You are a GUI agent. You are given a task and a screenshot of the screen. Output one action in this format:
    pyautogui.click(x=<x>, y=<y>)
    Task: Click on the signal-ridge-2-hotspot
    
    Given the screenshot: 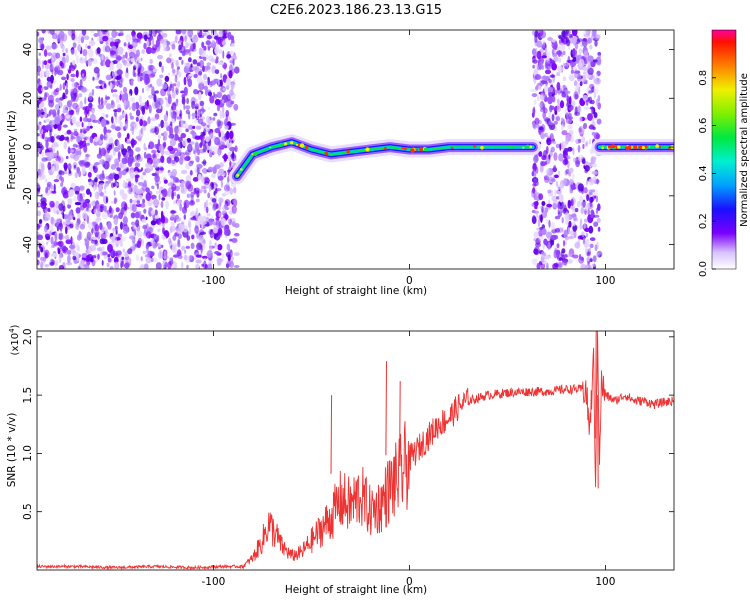 What is the action you would take?
    pyautogui.click(x=643, y=148)
    